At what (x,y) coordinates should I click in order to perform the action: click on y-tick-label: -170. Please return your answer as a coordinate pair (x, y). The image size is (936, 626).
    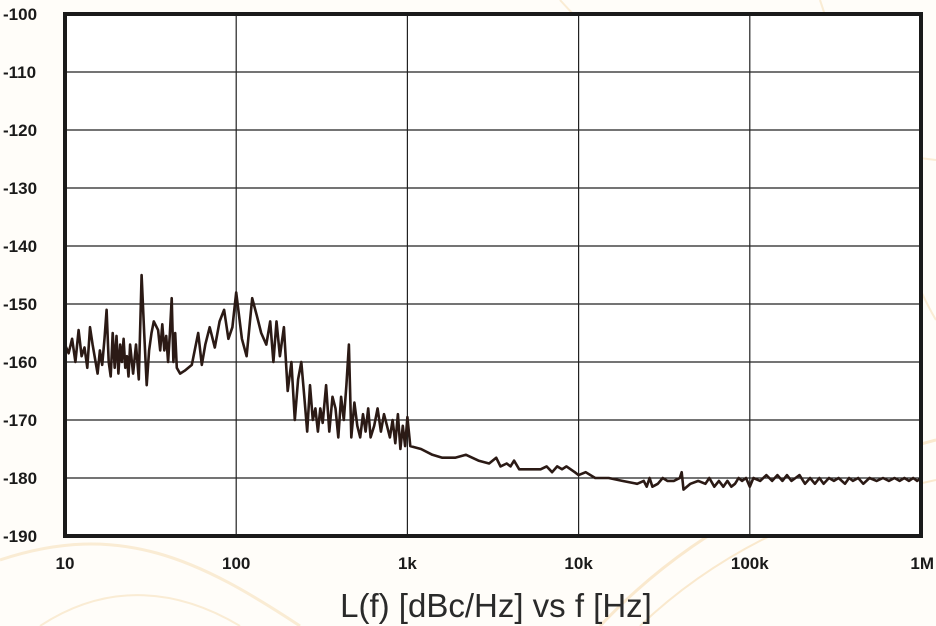
    Looking at the image, I should click on (20, 420).